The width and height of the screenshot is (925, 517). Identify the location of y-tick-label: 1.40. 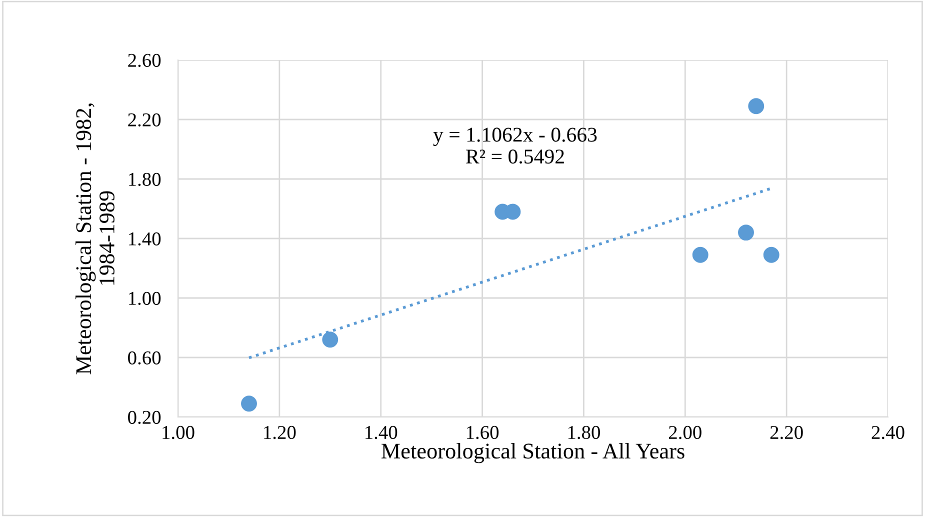
(145, 239).